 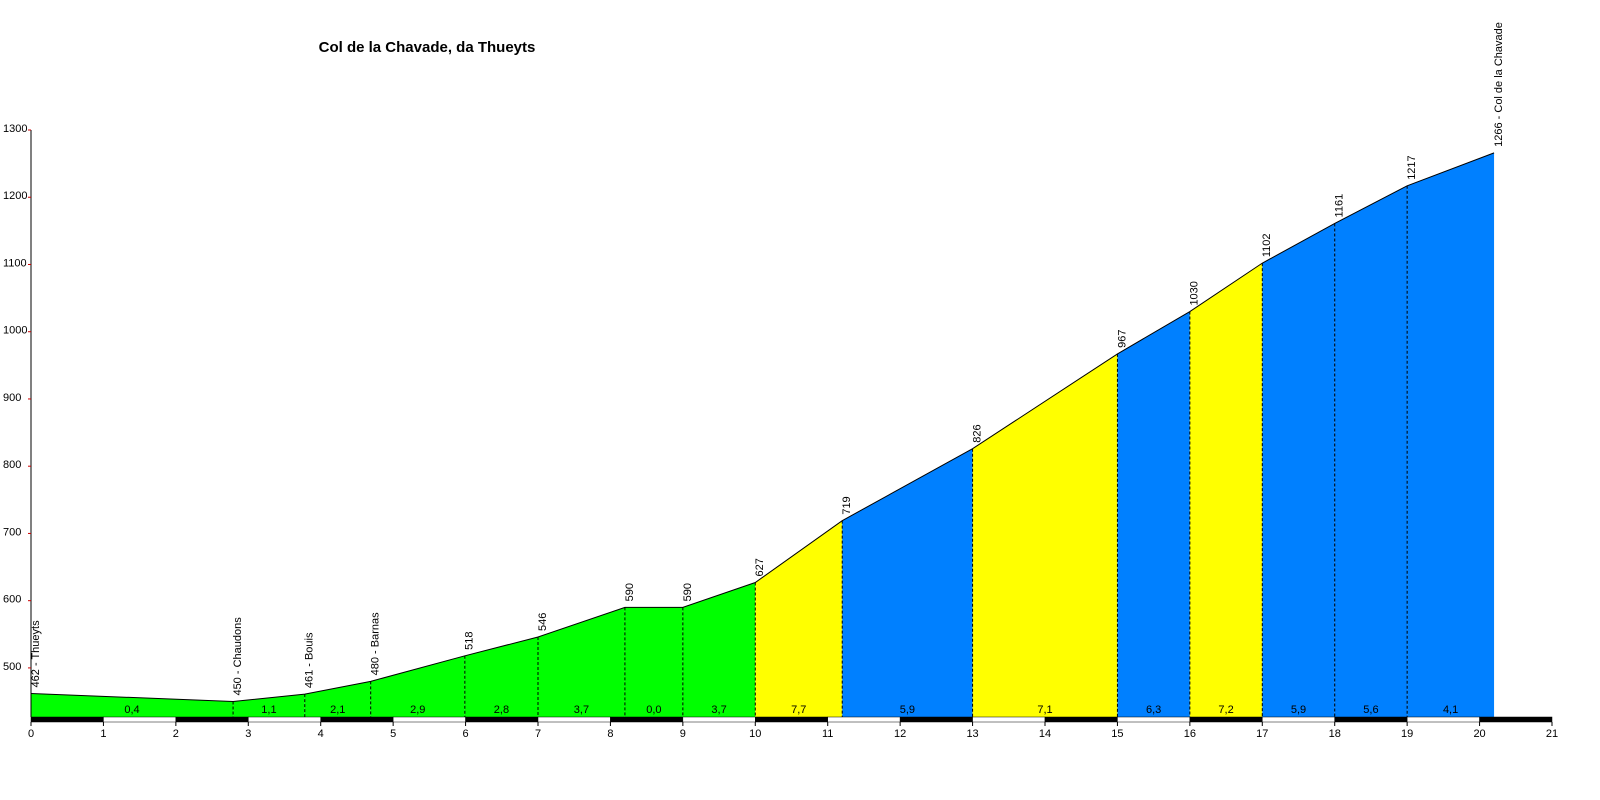 I want to click on gradient-label: 2,8, so click(x=501, y=710).